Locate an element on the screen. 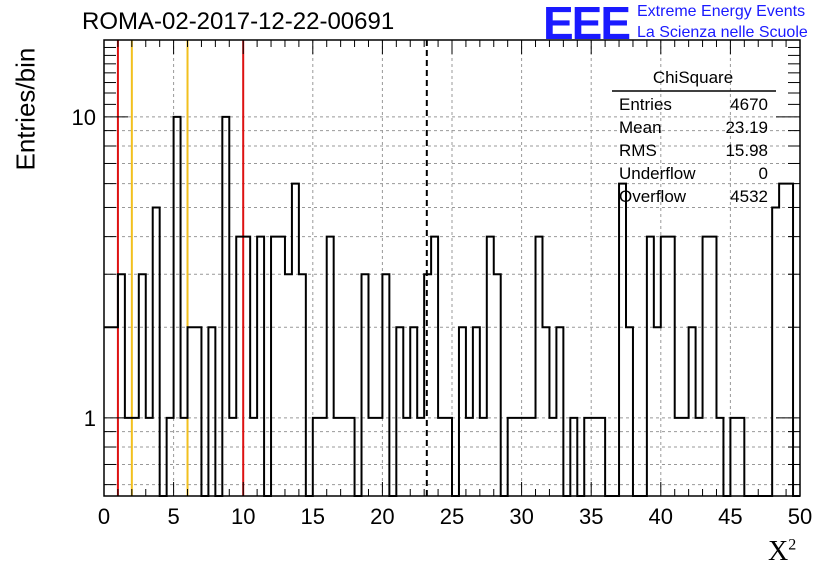 The height and width of the screenshot is (572, 836). x-tick-label: 10 is located at coordinates (243, 516).